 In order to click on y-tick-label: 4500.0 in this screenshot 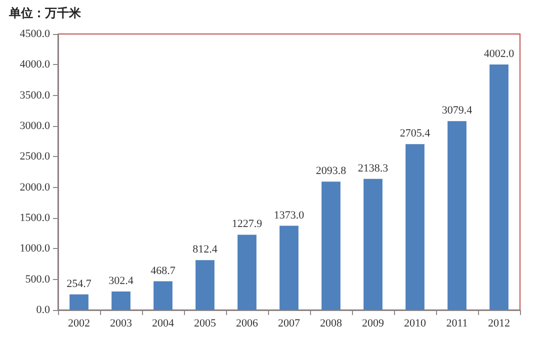, I will do `click(35, 34)`.